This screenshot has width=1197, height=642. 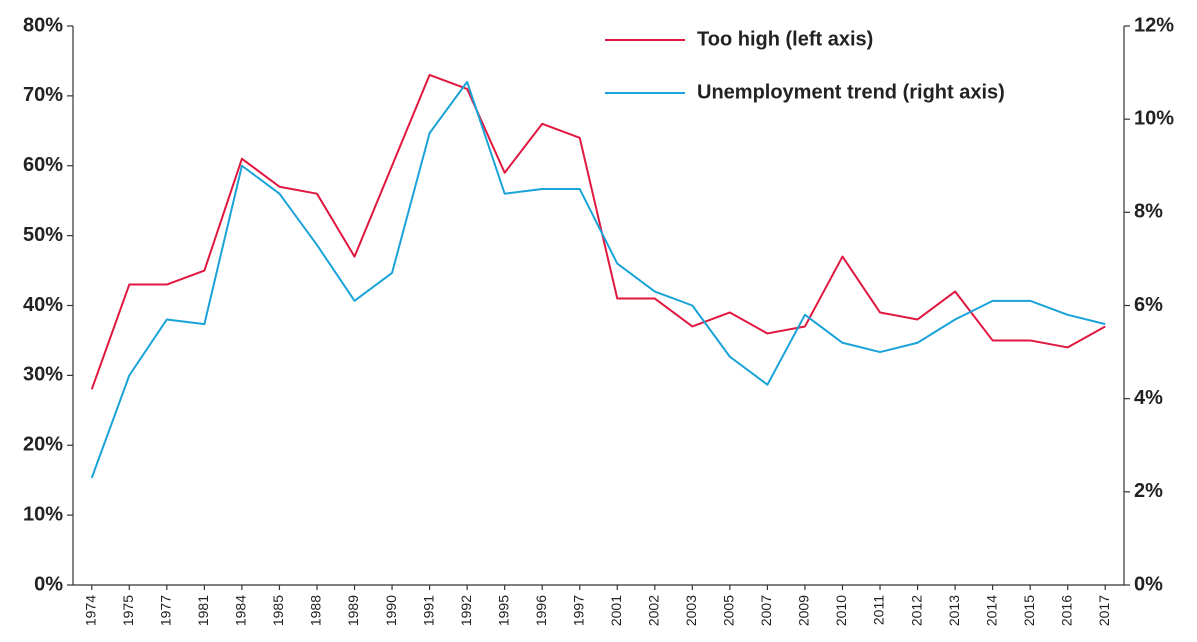 What do you see at coordinates (43, 514) in the screenshot?
I see `y-tick-label: 10%` at bounding box center [43, 514].